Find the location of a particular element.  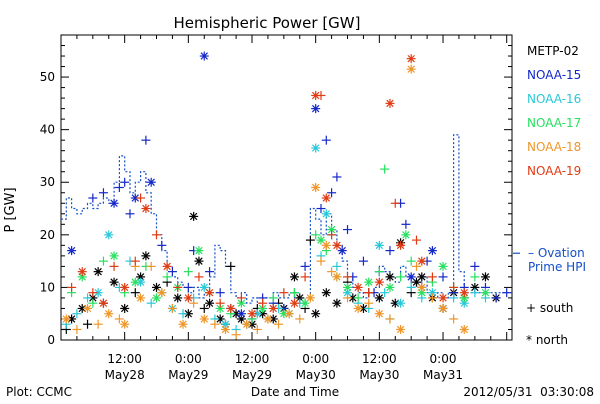

x-tick-date-label: May28 is located at coordinates (125, 375).